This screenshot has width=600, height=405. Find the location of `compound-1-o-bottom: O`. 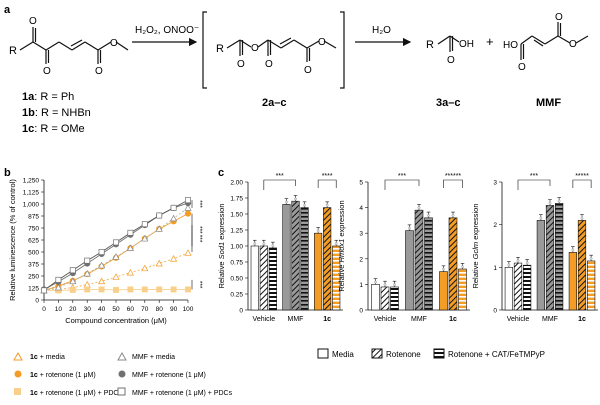

compound-1-o-bottom: O is located at coordinates (47, 71).